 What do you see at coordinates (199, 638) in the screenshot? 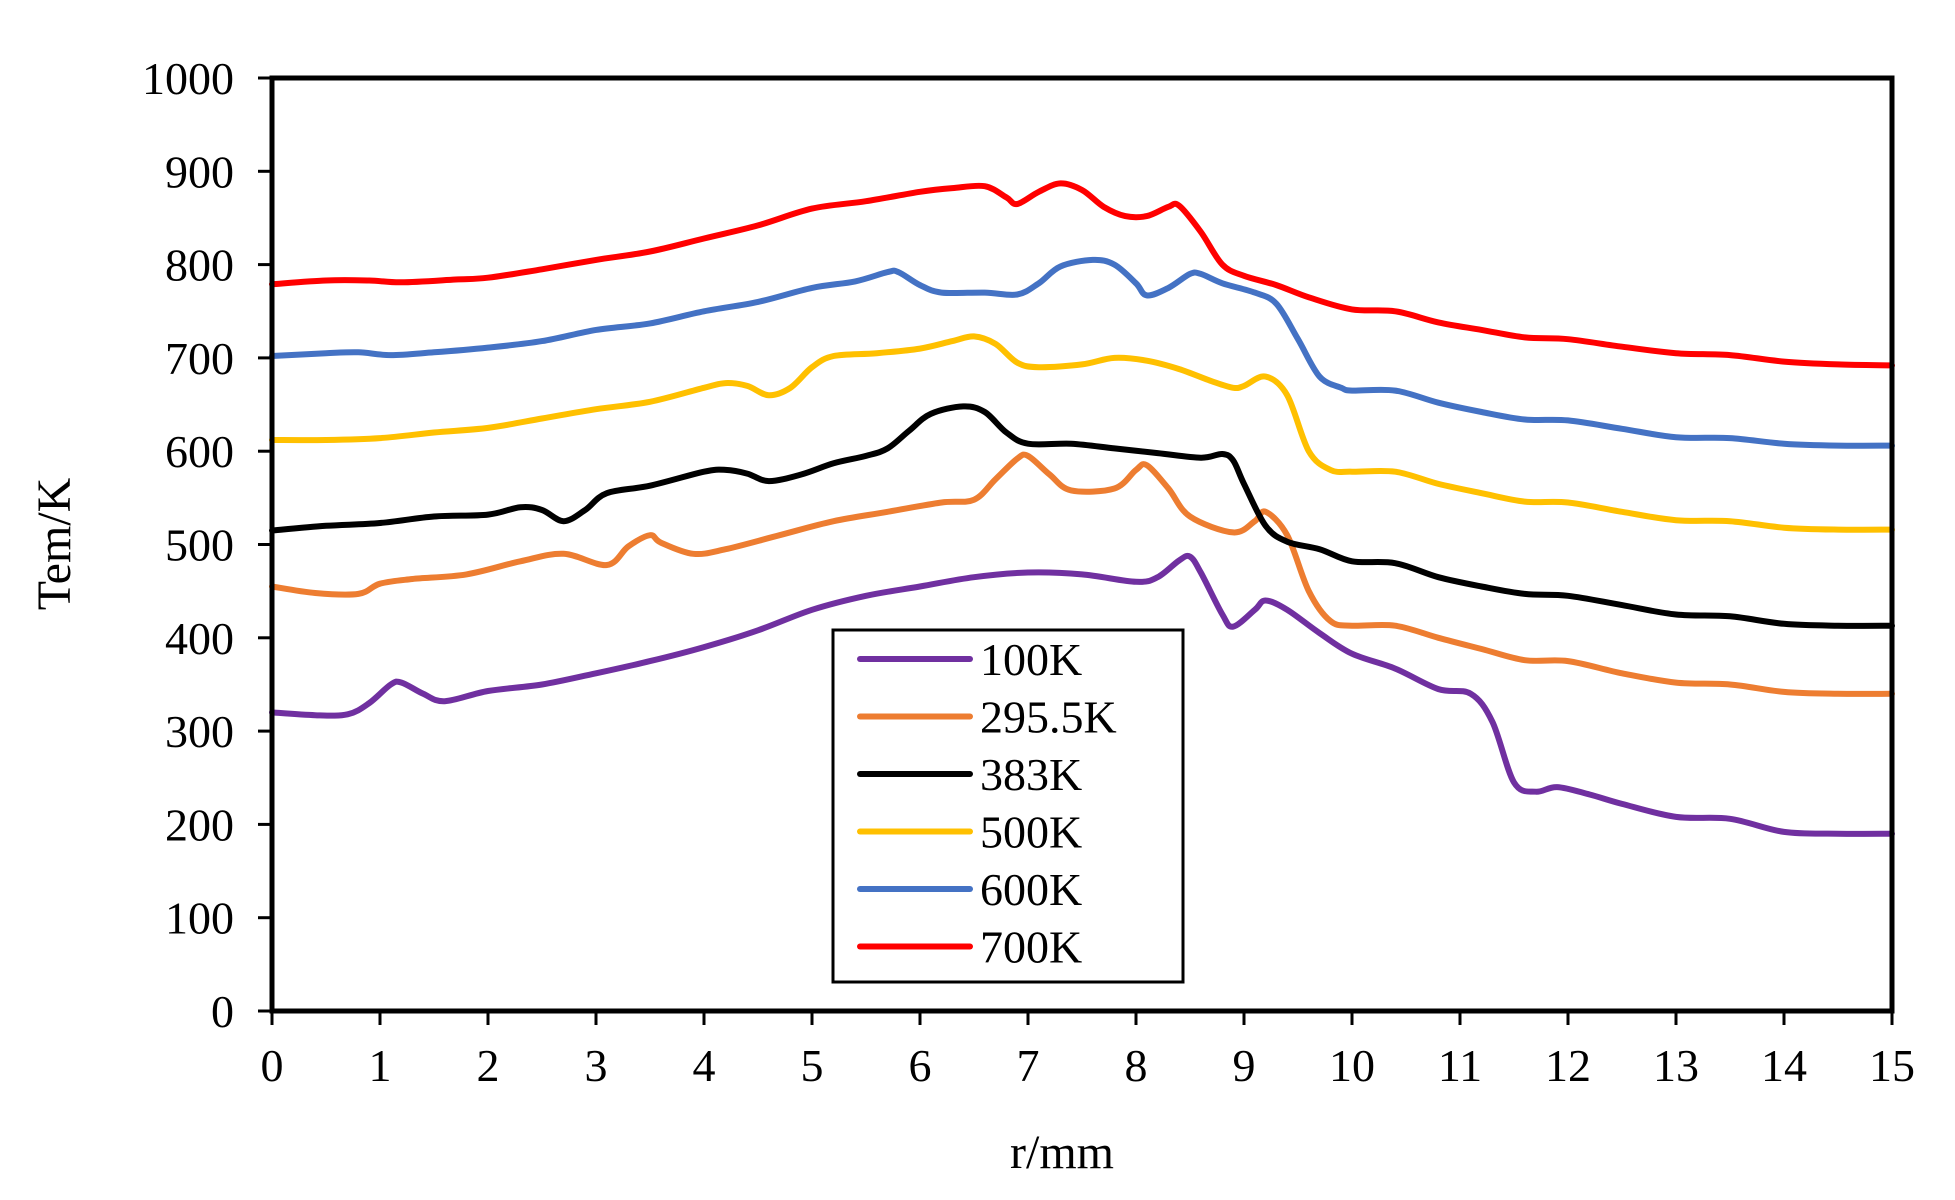
I see `y-tick-label: 400` at bounding box center [199, 638].